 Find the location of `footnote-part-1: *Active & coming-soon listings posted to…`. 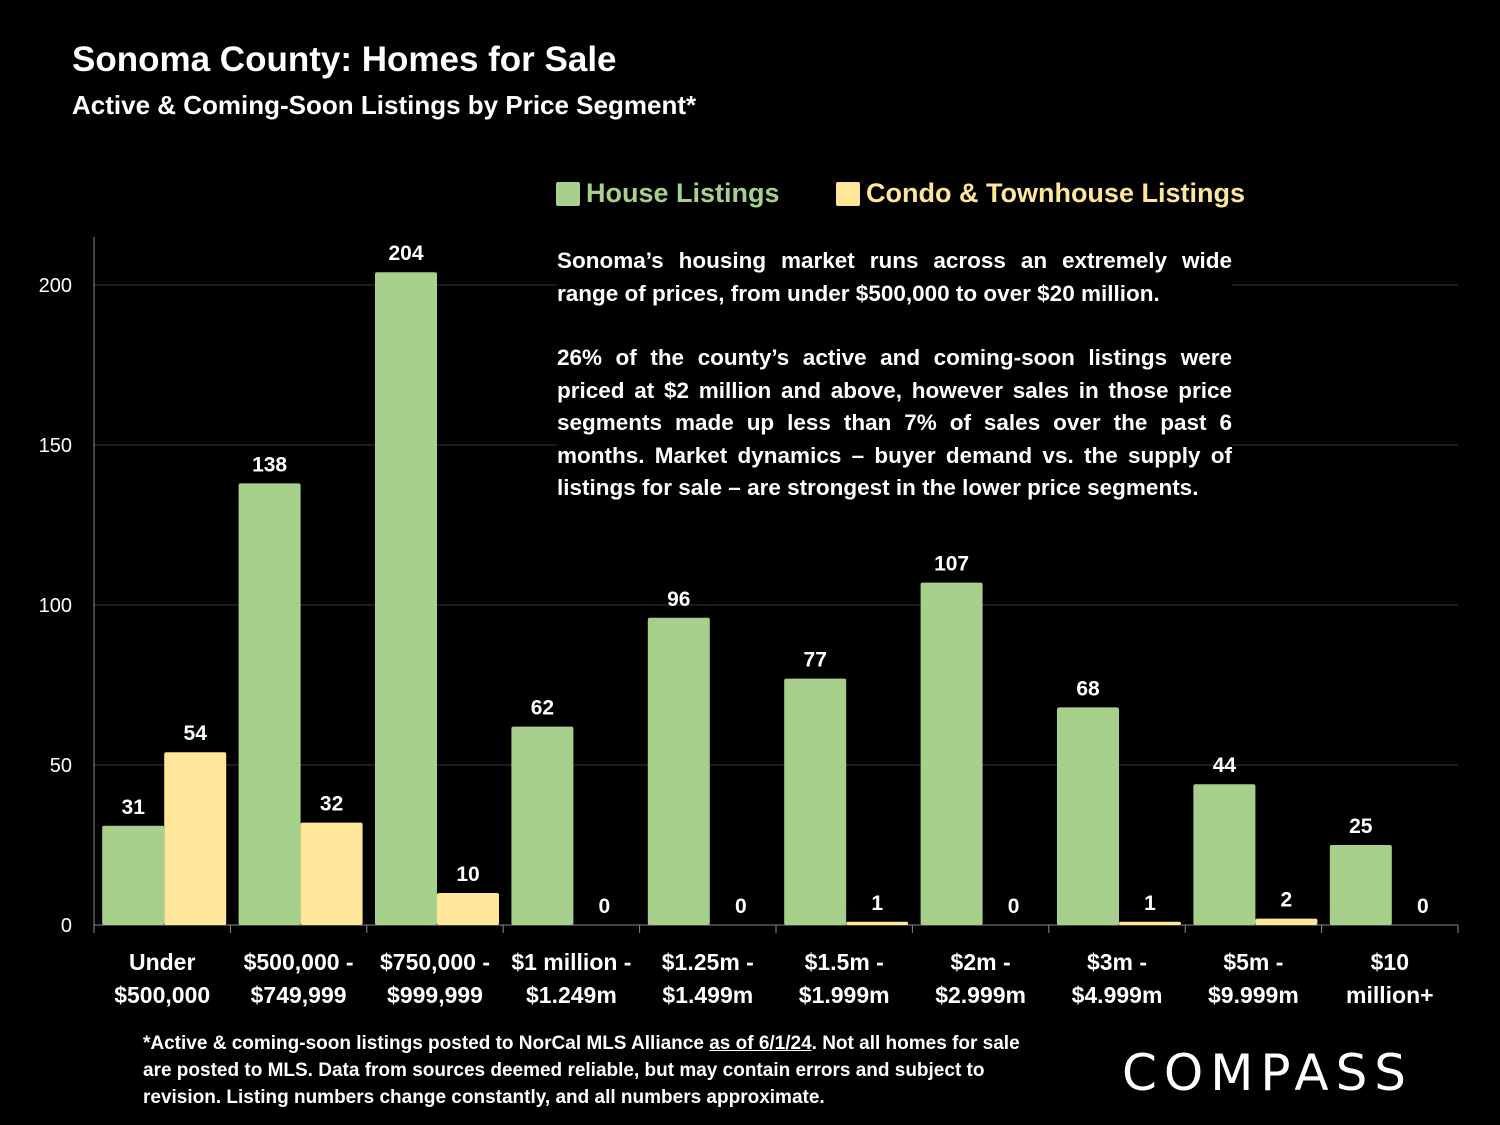

footnote-part-1: *Active & coming-soon listings posted to… is located at coordinates (426, 1043).